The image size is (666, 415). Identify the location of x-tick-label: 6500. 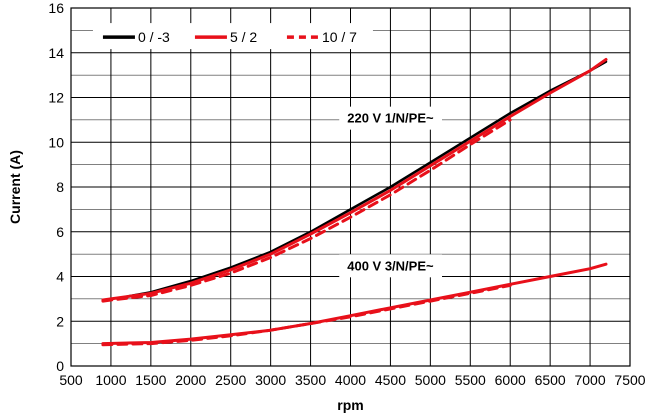
(550, 380).